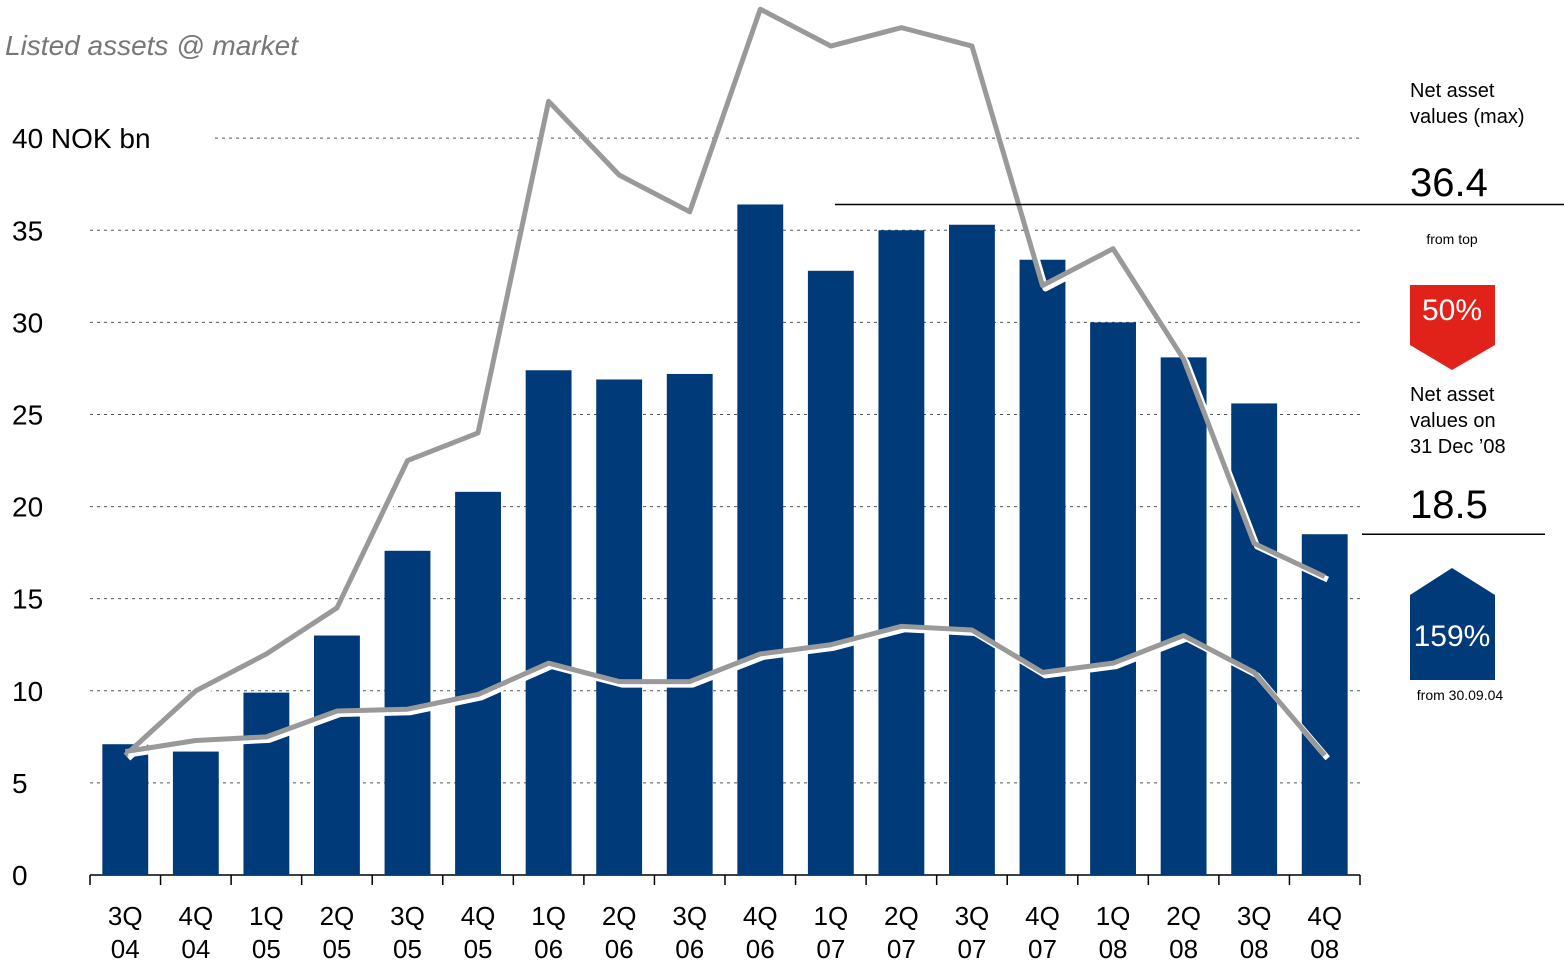 The width and height of the screenshot is (1564, 973). Describe the element at coordinates (690, 932) in the screenshot. I see `x-tick-label: 3Q 06` at that location.